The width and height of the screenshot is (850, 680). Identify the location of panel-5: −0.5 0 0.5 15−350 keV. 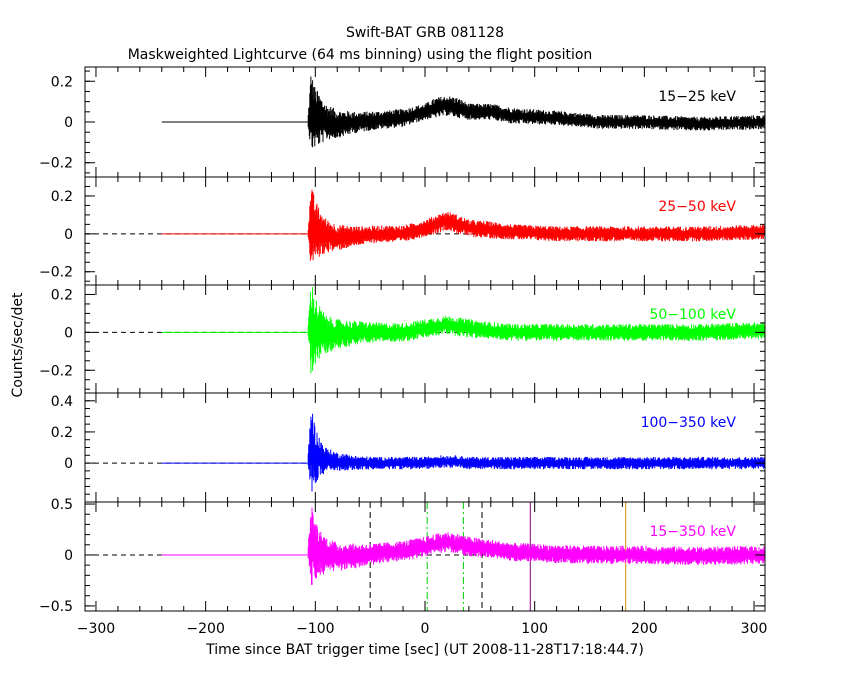
(402, 556).